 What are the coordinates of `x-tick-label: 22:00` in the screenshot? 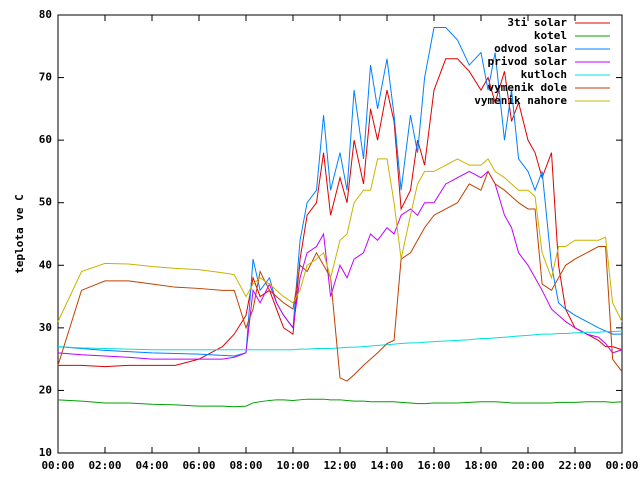 It's located at (574, 465).